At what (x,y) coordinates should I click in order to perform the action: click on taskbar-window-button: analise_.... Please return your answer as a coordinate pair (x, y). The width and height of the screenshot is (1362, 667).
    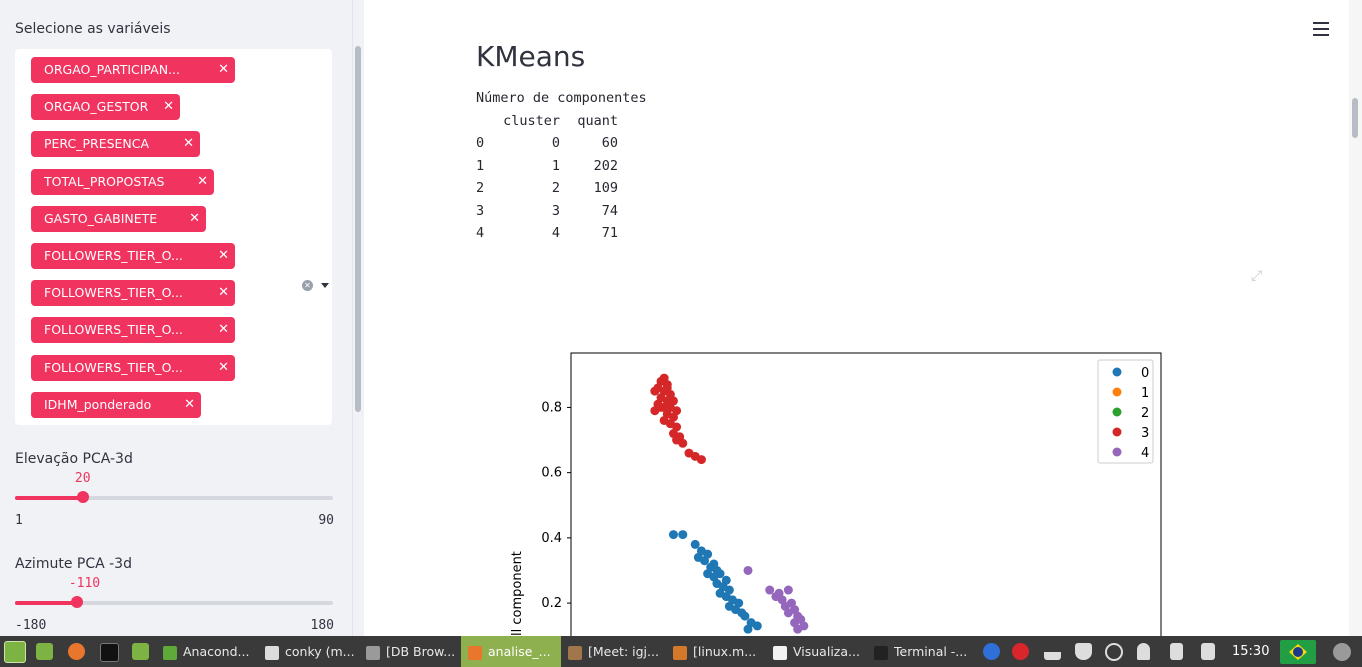
    Looking at the image, I should click on (511, 651).